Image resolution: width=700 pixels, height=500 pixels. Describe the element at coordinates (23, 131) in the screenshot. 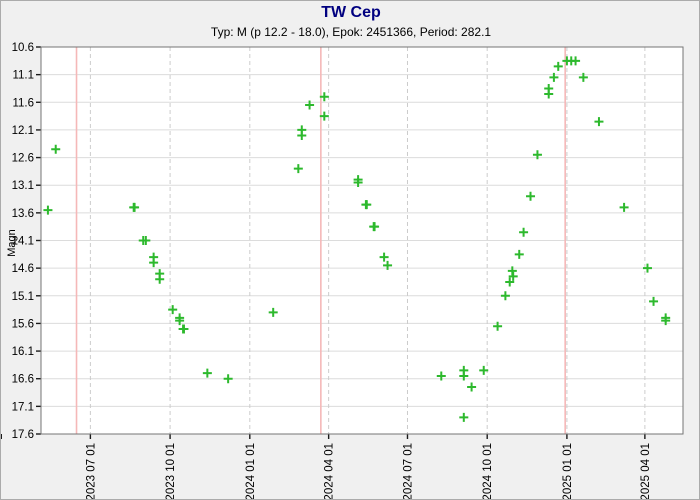

I see `y-tick-label: 12.1` at that location.